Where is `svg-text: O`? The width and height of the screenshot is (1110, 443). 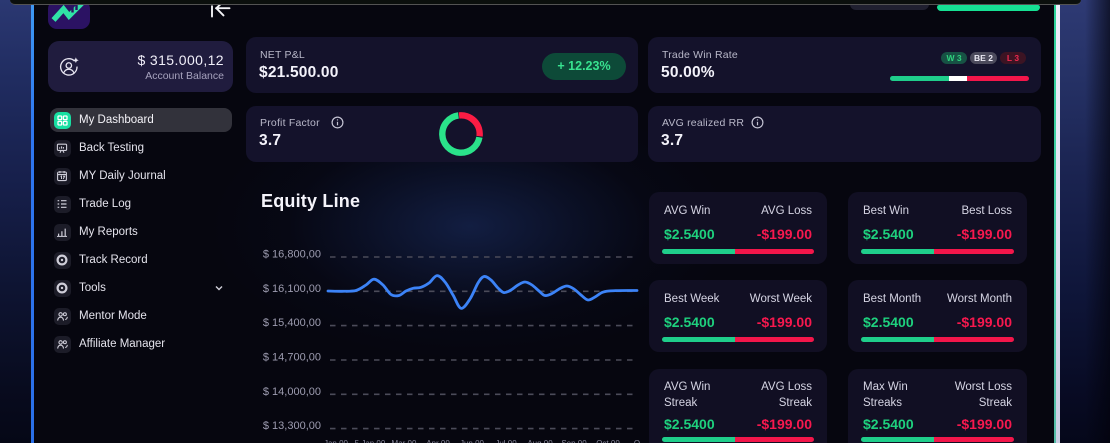 svg-text: O is located at coordinates (637, 441).